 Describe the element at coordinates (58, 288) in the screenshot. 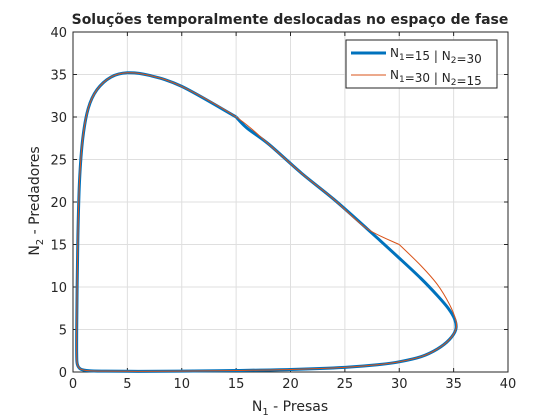

I see `y-tick-label: 10` at that location.